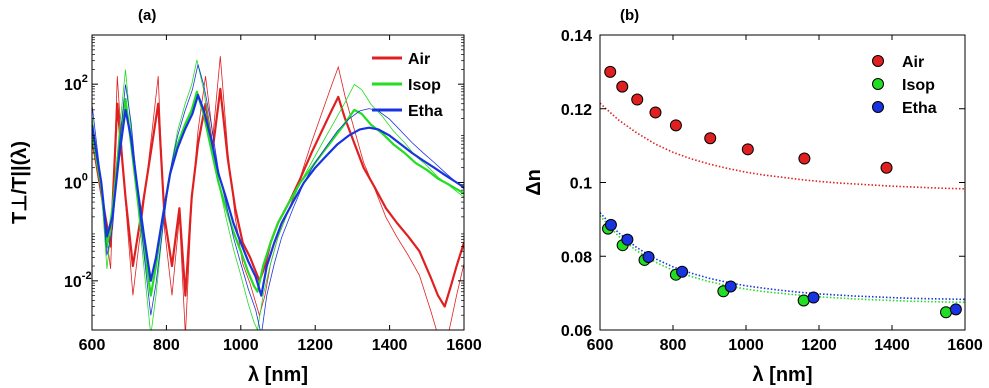 This screenshot has width=989, height=388. What do you see at coordinates (76, 83) in the screenshot?
I see `y-tick-label: 10²` at bounding box center [76, 83].